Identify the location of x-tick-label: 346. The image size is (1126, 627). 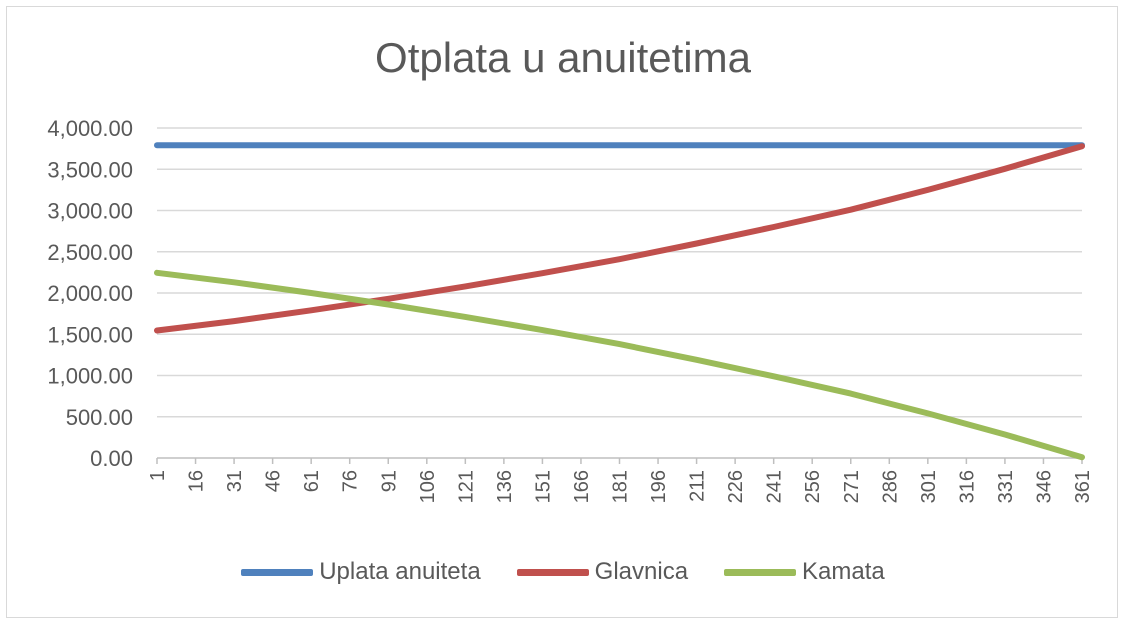
(1044, 486).